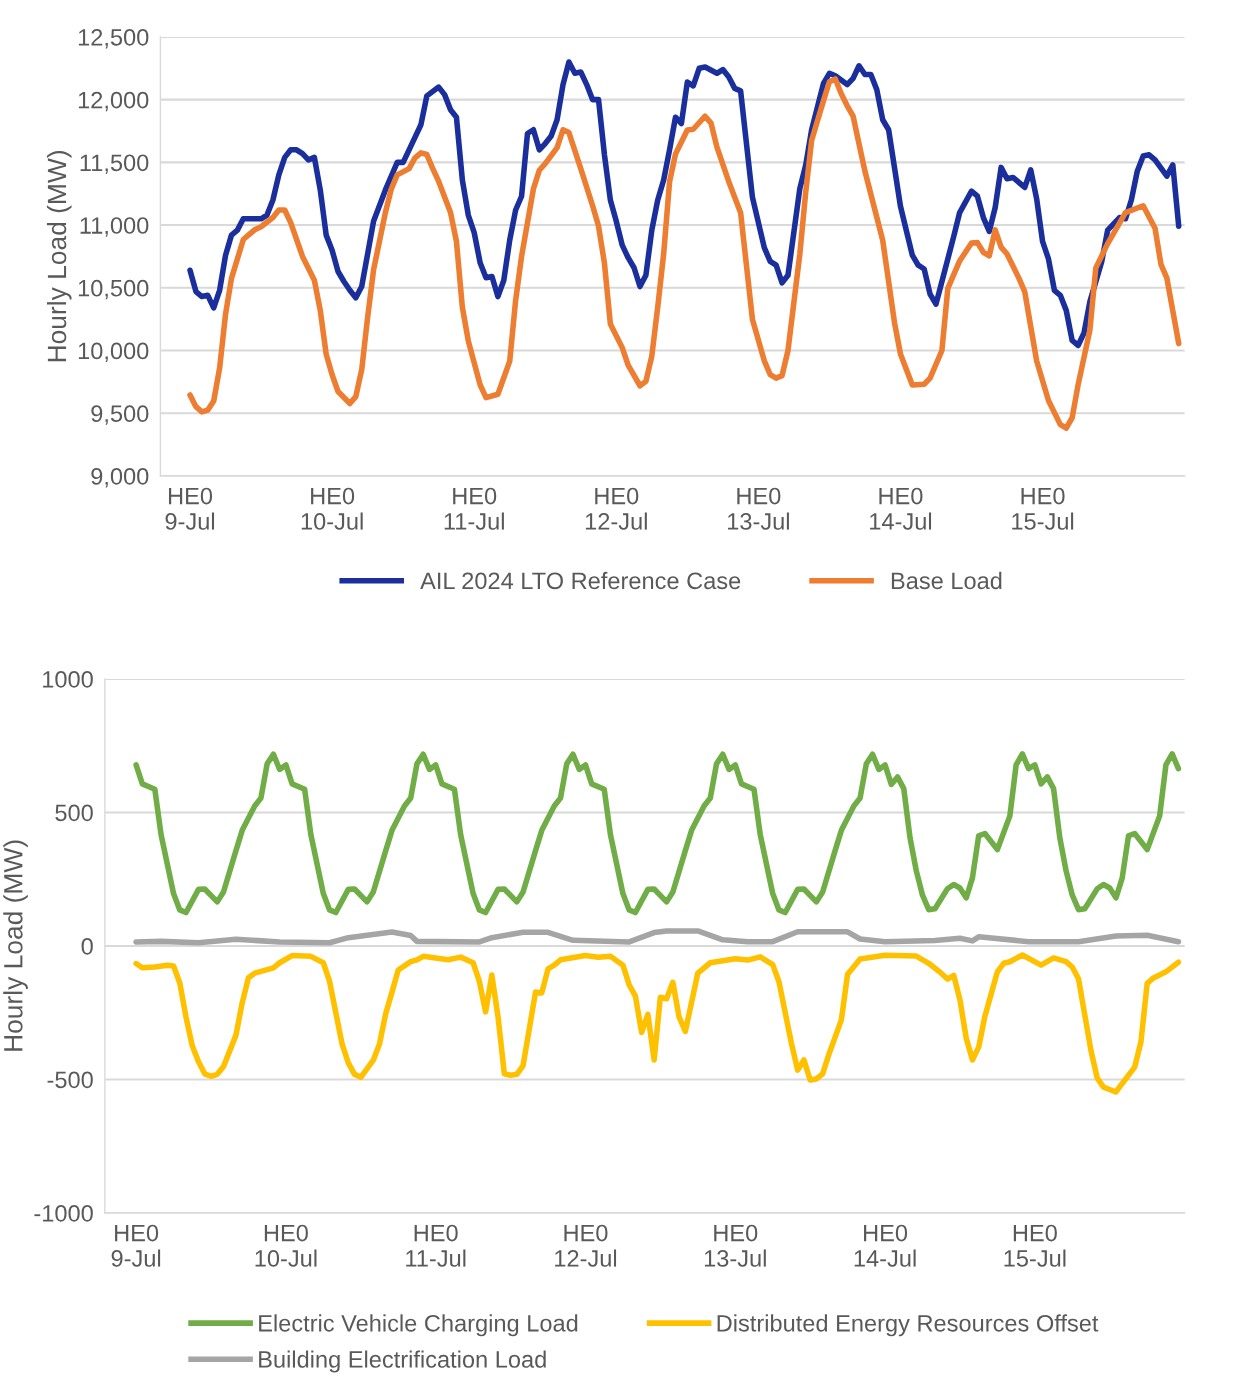 This screenshot has height=1399, width=1234. What do you see at coordinates (113, 352) in the screenshot?
I see `y-tick-label: 10,000` at bounding box center [113, 352].